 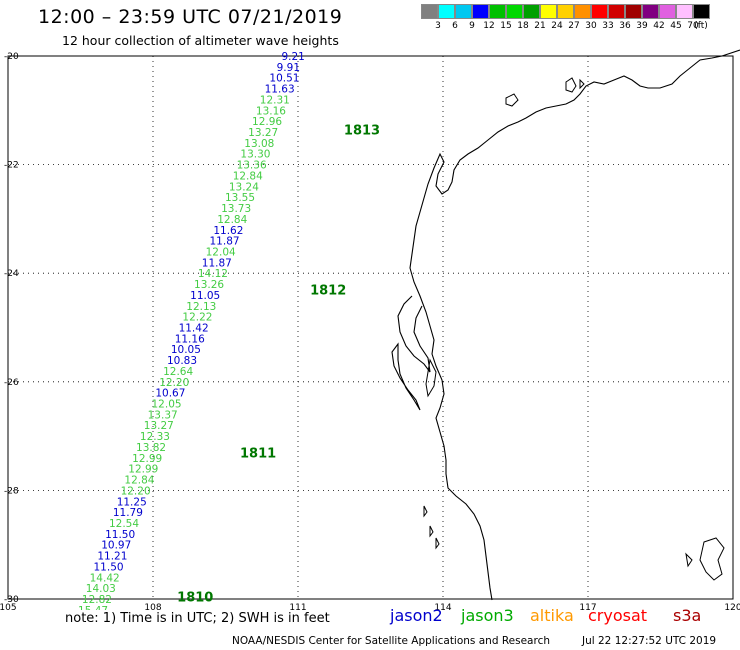 What do you see at coordinates (642, 26) in the screenshot?
I see `color-scale-label: 39` at bounding box center [642, 26].